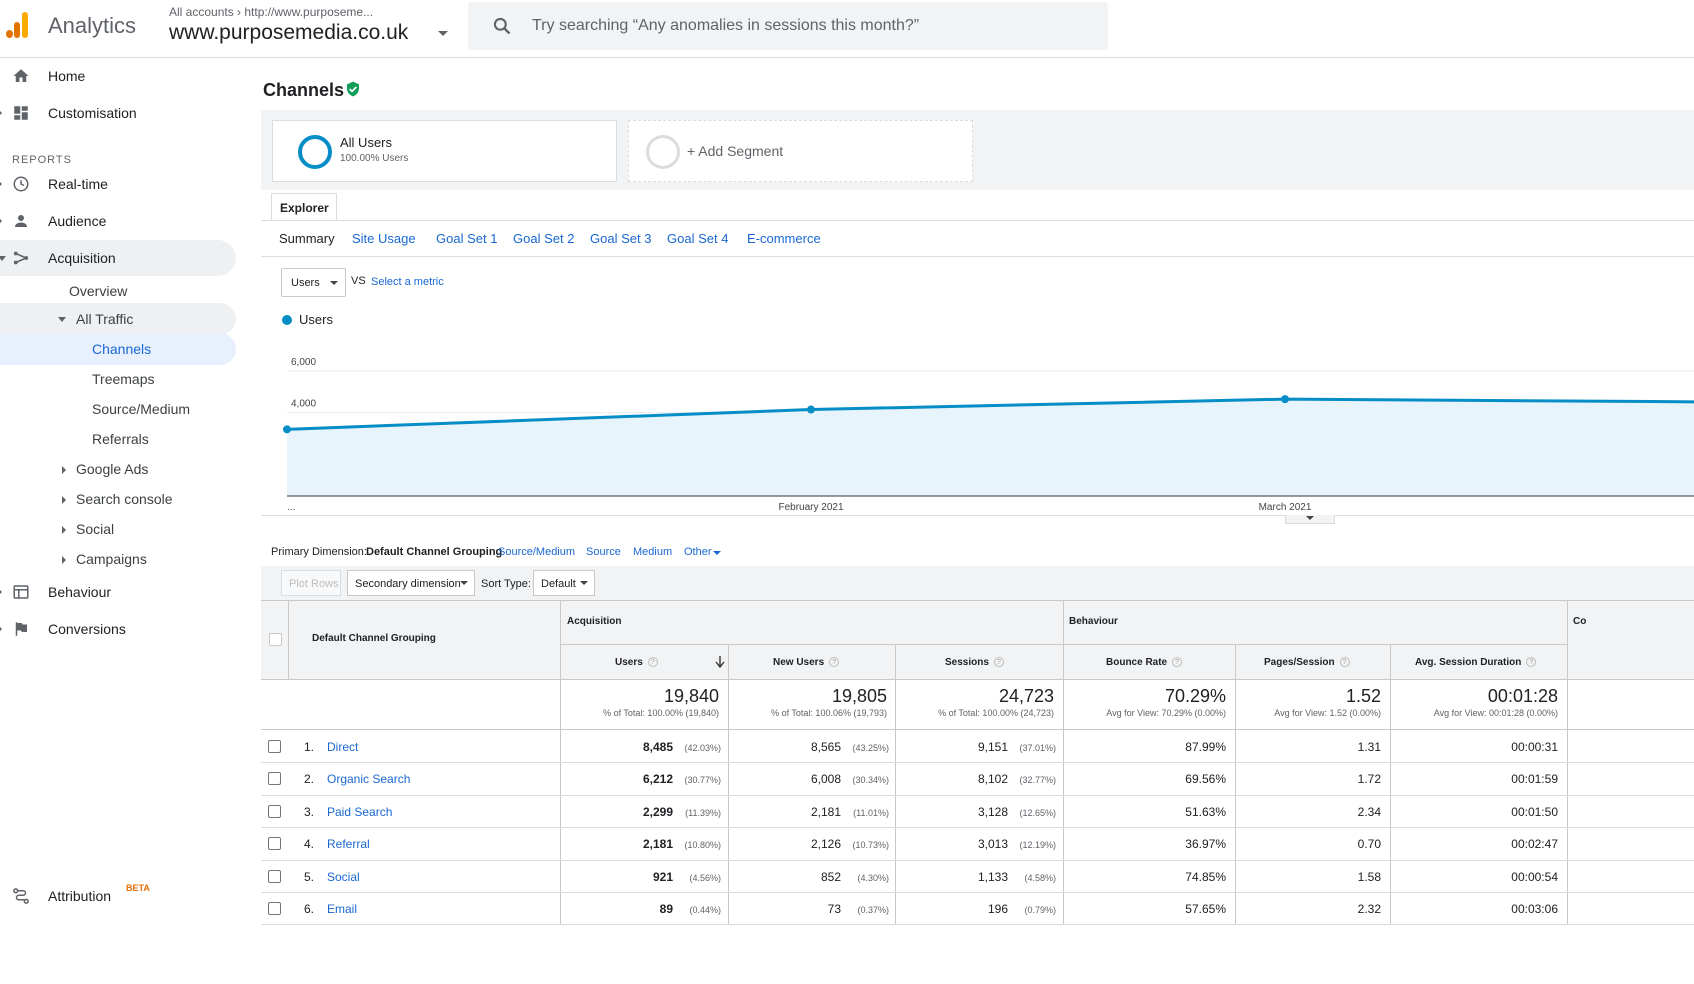 The height and width of the screenshot is (984, 1694). Describe the element at coordinates (311, 583) in the screenshot. I see `plot-rows-button: Plot Rows` at that location.